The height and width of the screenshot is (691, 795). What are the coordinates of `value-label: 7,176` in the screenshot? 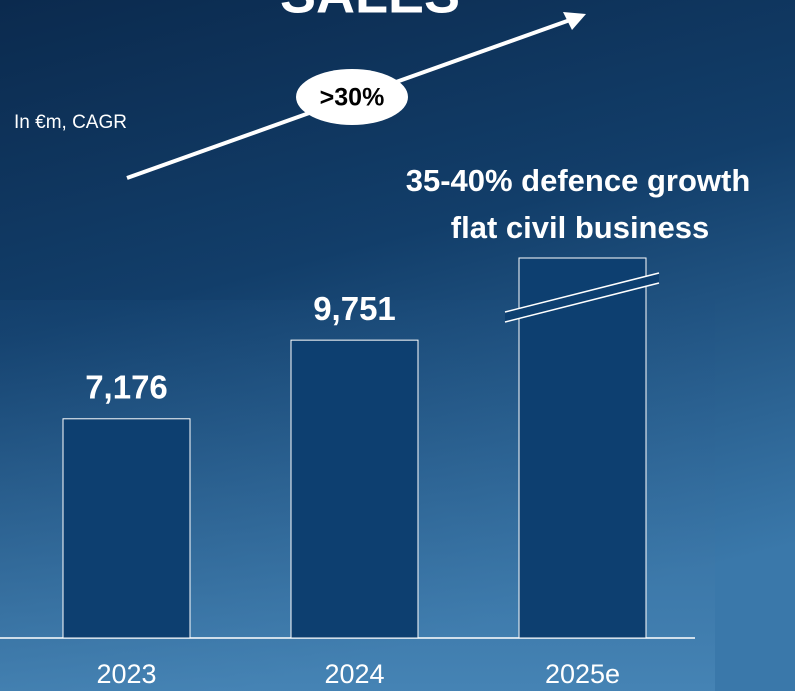 It's located at (126, 387).